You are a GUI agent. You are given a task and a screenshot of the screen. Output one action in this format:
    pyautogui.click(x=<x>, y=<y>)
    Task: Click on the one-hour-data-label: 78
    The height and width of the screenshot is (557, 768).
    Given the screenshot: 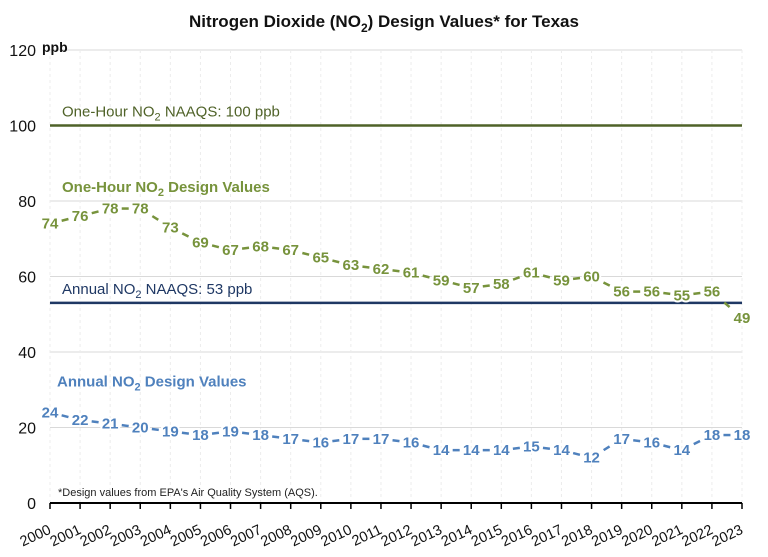 What is the action you would take?
    pyautogui.click(x=140, y=209)
    